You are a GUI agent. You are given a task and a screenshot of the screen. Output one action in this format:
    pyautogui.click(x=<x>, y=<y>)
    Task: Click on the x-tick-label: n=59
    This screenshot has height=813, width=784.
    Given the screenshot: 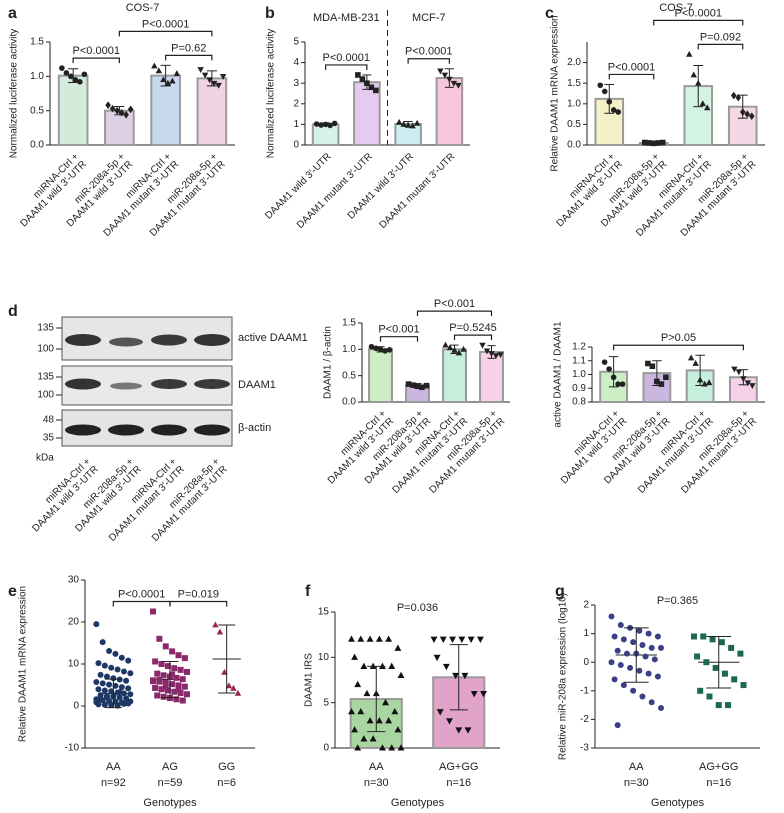 What is the action you would take?
    pyautogui.click(x=170, y=783)
    